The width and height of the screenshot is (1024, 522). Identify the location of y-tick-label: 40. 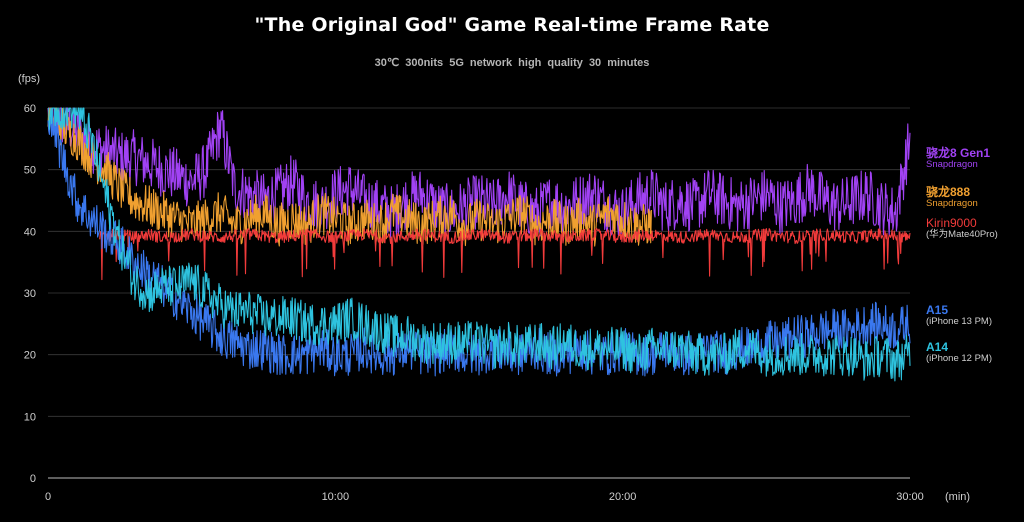
(30, 232).